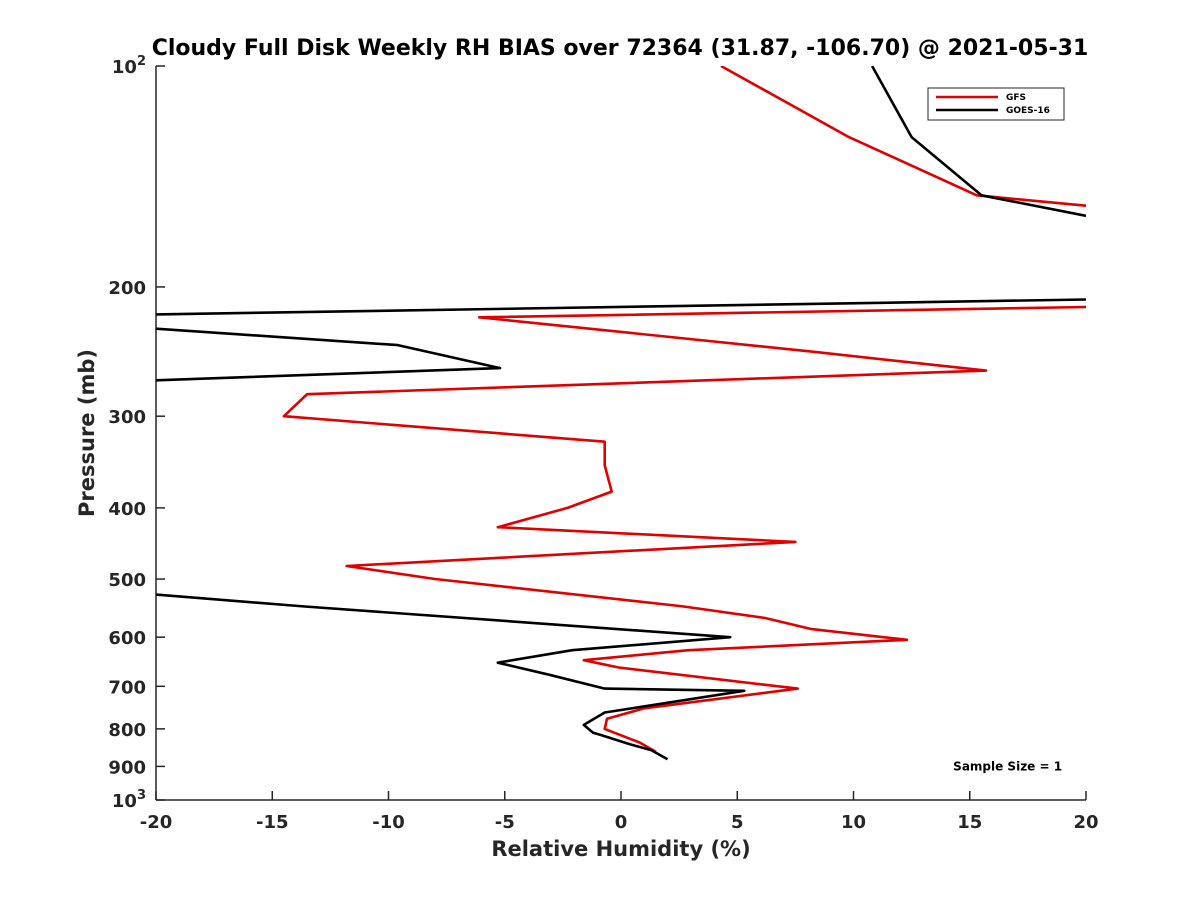 Image resolution: width=1200 pixels, height=900 pixels. I want to click on legend-label-gfs: GFS, so click(1016, 98).